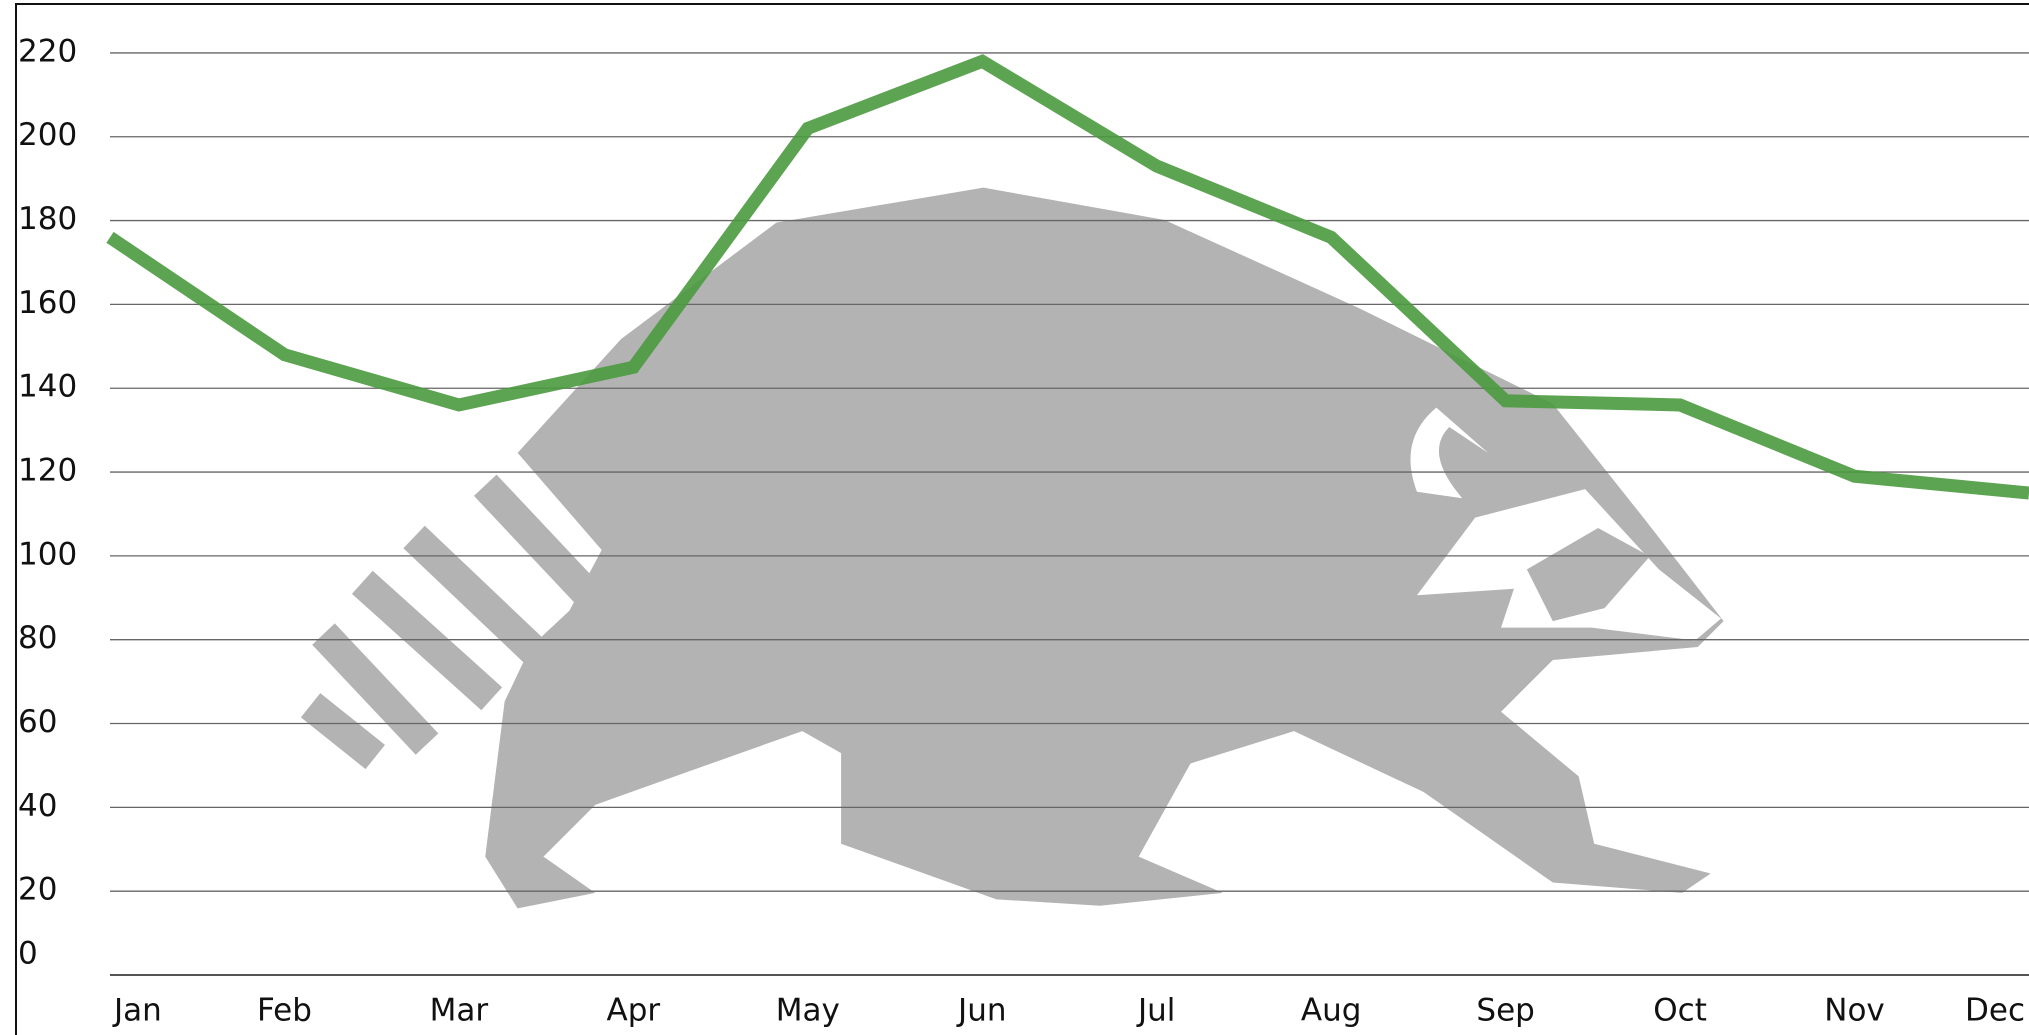 The image size is (2029, 1035). I want to click on x-tick-label: Nov, so click(1854, 1011).